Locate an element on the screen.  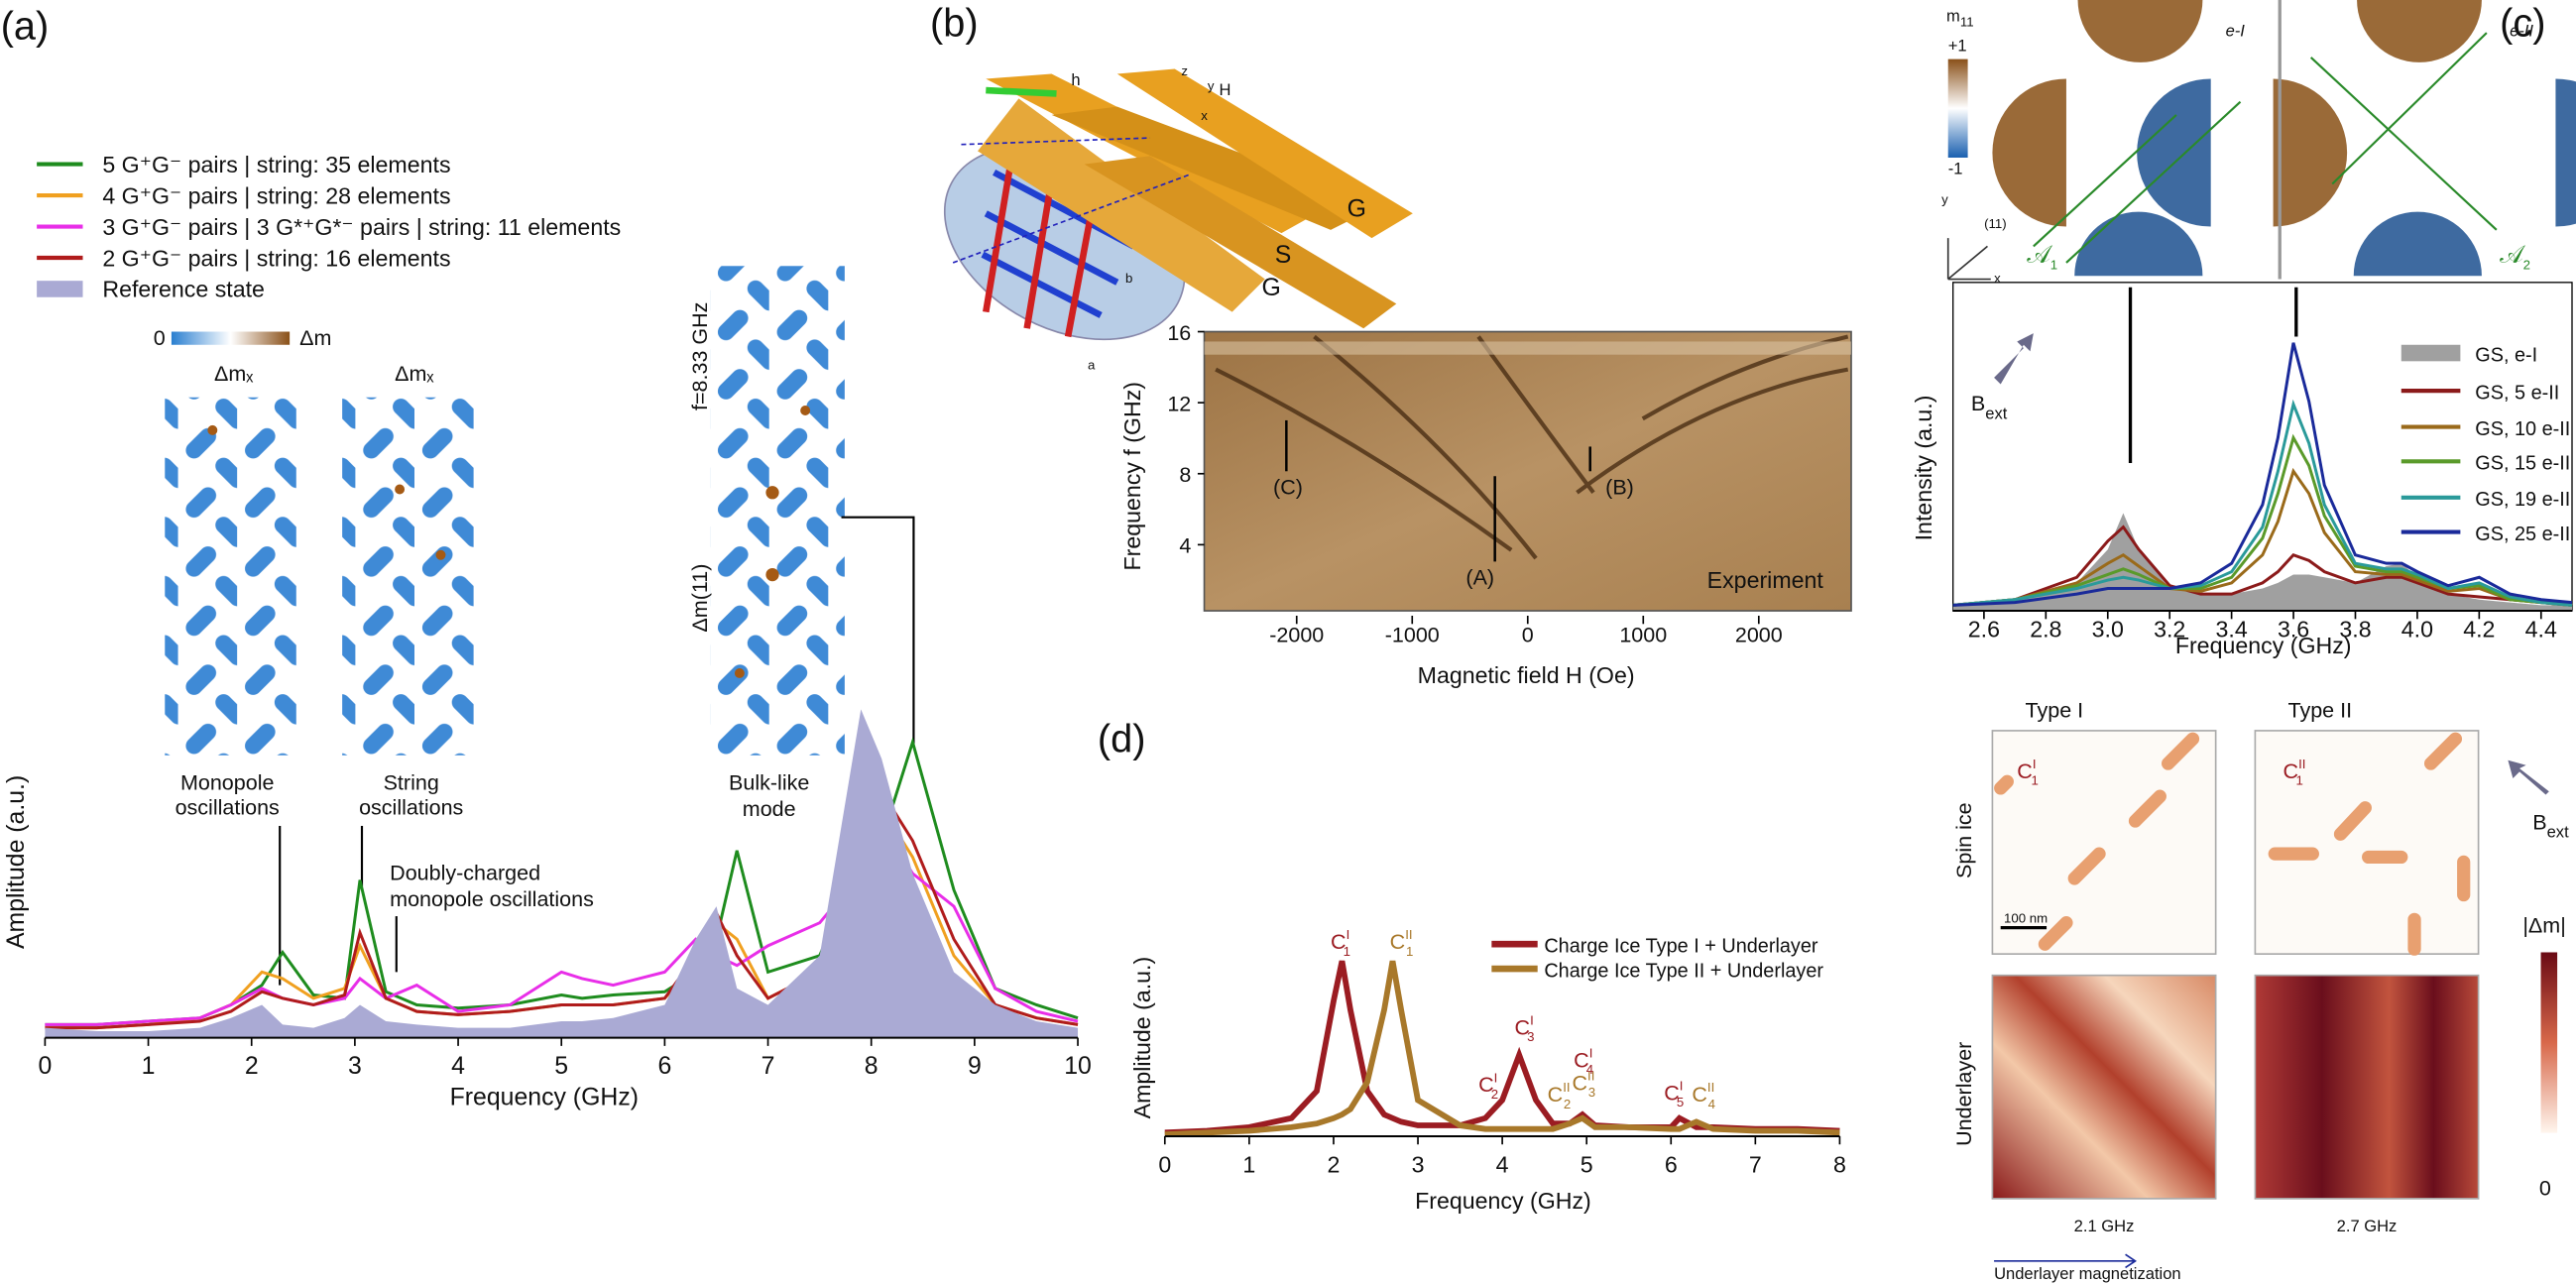
label: |Δm| is located at coordinates (2543, 926).